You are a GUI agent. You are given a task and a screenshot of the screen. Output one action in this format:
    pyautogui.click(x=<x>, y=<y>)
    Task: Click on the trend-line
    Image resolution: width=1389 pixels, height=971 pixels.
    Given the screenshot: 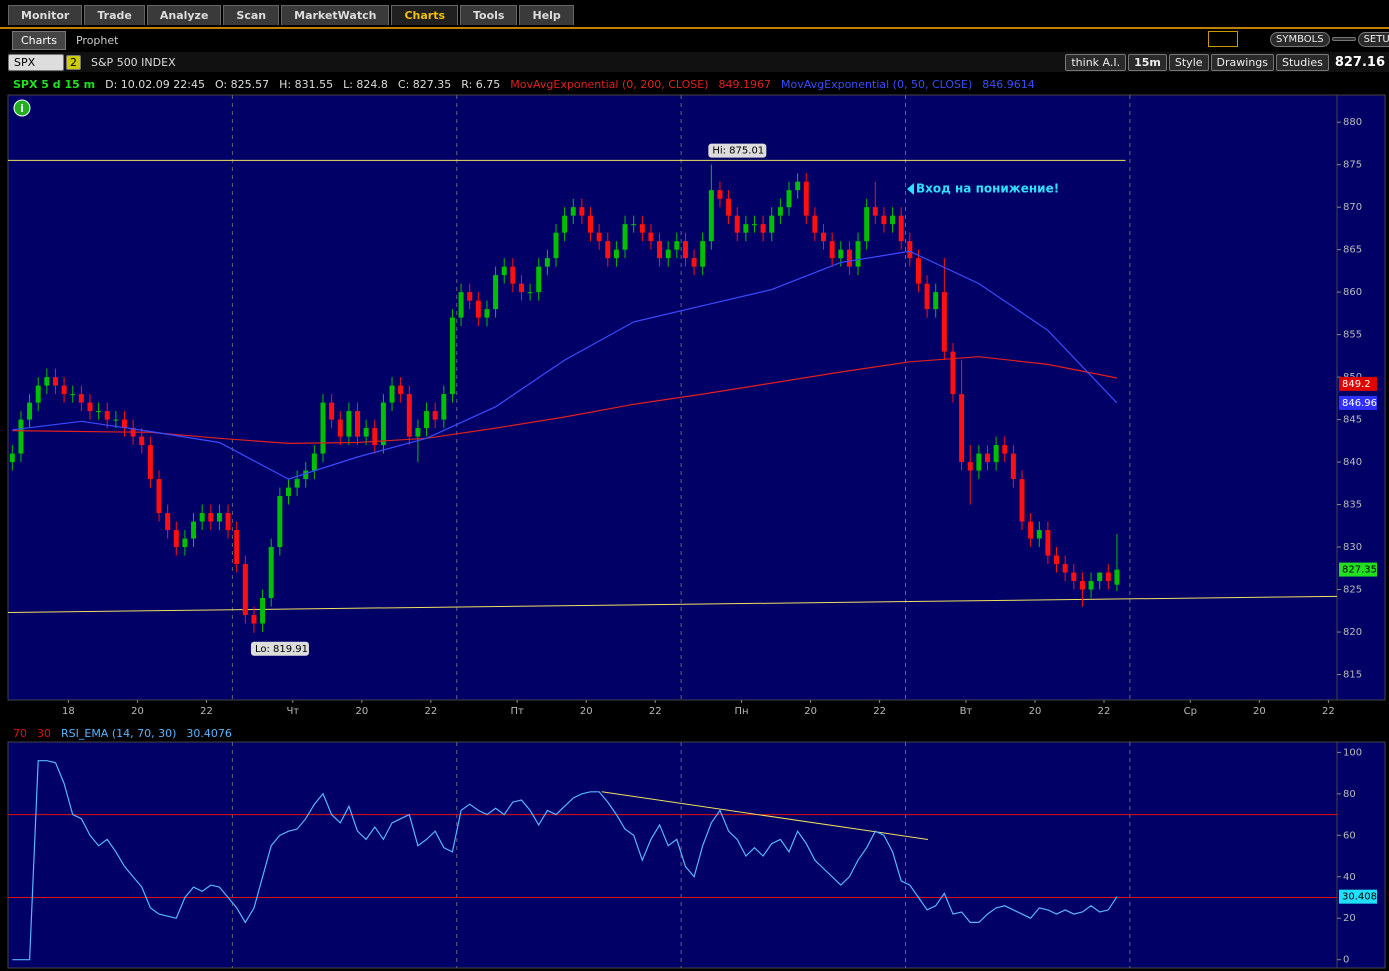 What is the action you would take?
    pyautogui.click(x=765, y=815)
    